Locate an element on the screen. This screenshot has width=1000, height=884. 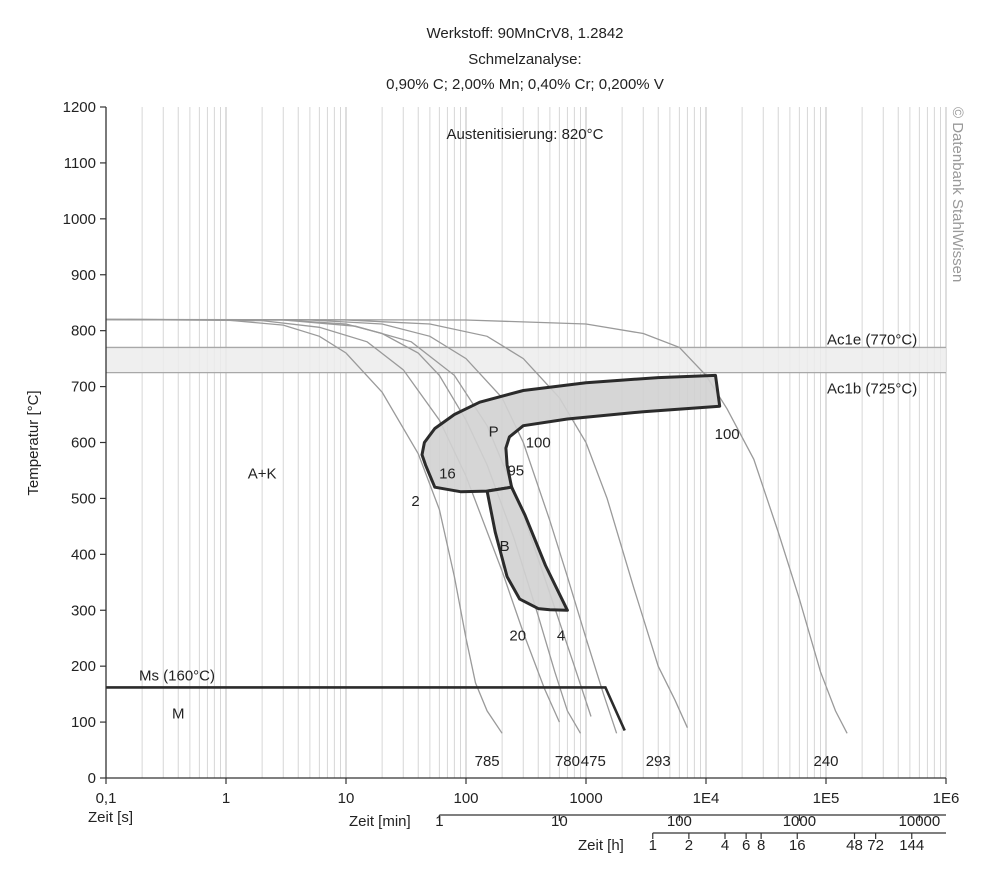
x-axis-label-minutes: Zeit [min] is located at coordinates (380, 821).